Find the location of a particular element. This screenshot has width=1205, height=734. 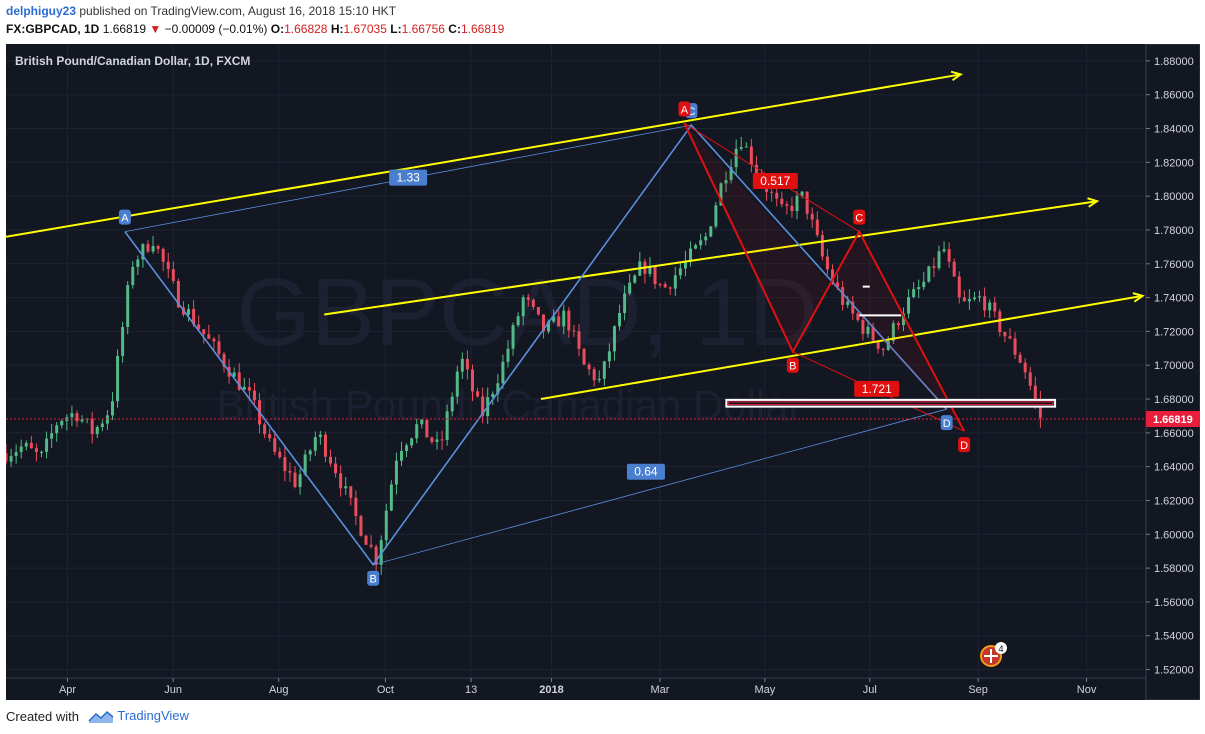

price-tick-label: 1.66000 is located at coordinates (1174, 434).